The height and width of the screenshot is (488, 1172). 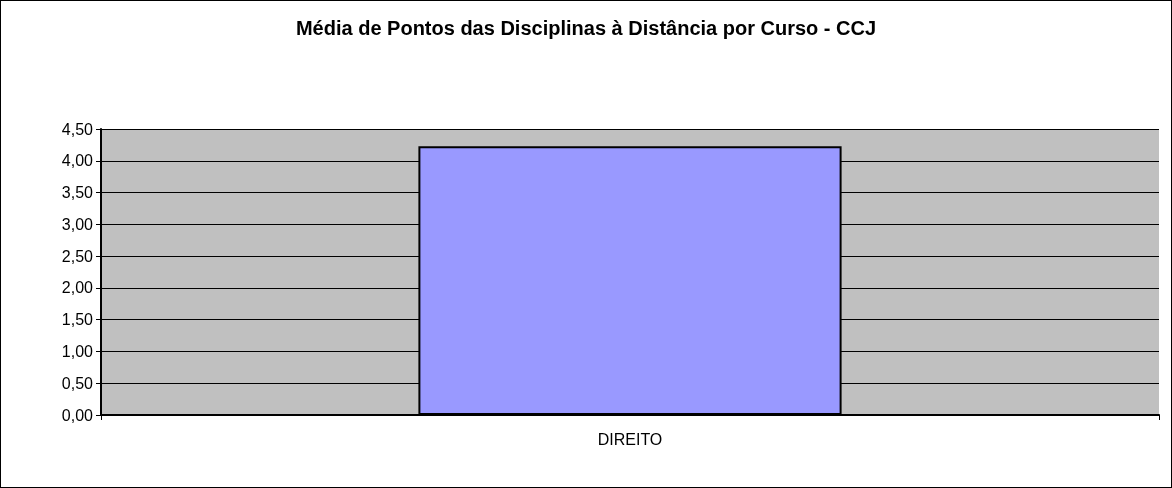 What do you see at coordinates (630, 439) in the screenshot?
I see `x-tick-label: DIREITO` at bounding box center [630, 439].